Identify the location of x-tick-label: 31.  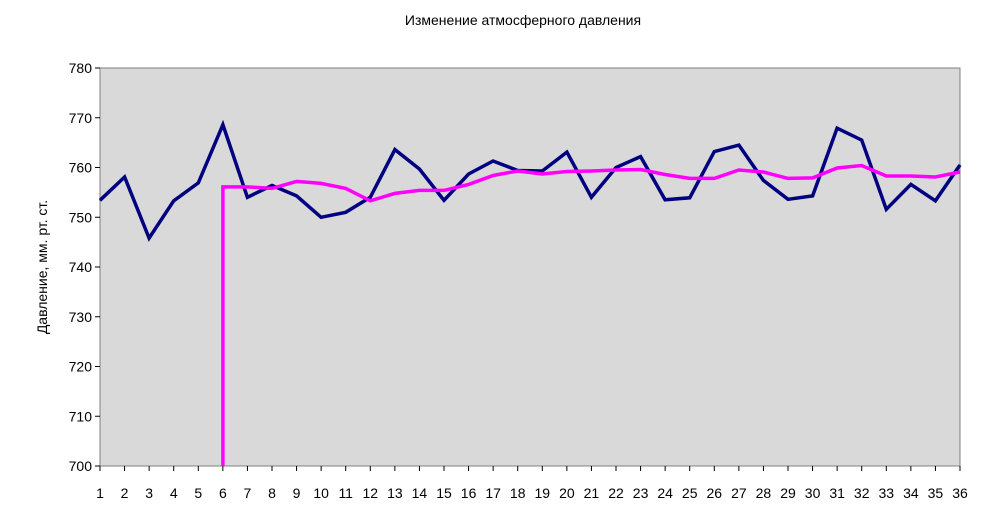
(837, 493).